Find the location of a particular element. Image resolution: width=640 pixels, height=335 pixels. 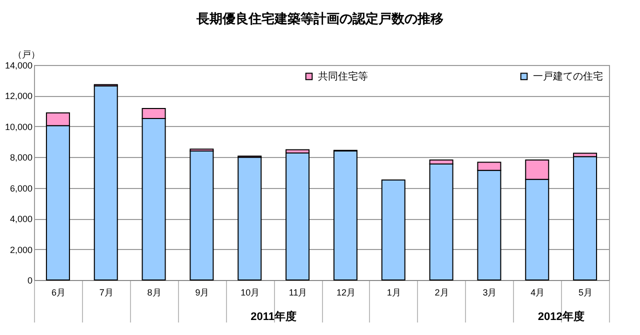

x-tick-label: 11月 is located at coordinates (298, 293).